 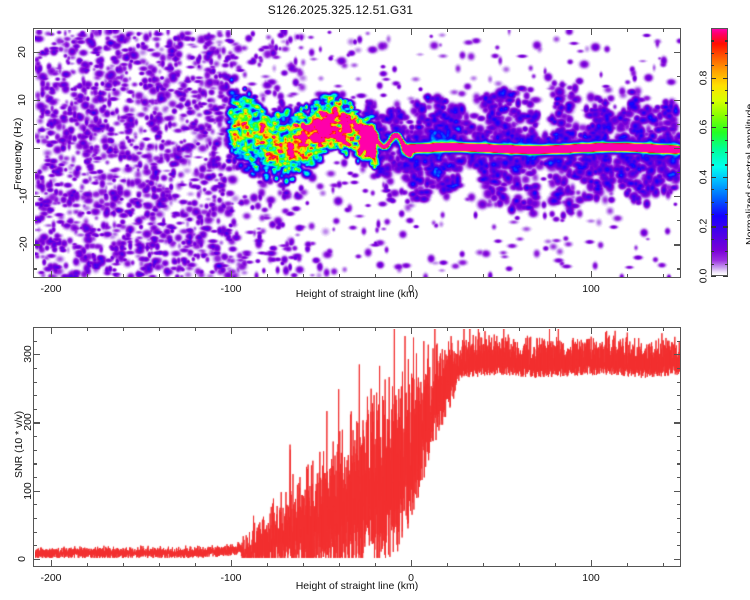 What do you see at coordinates (21, 52) in the screenshot?
I see `top-y-tick: 20` at bounding box center [21, 52].